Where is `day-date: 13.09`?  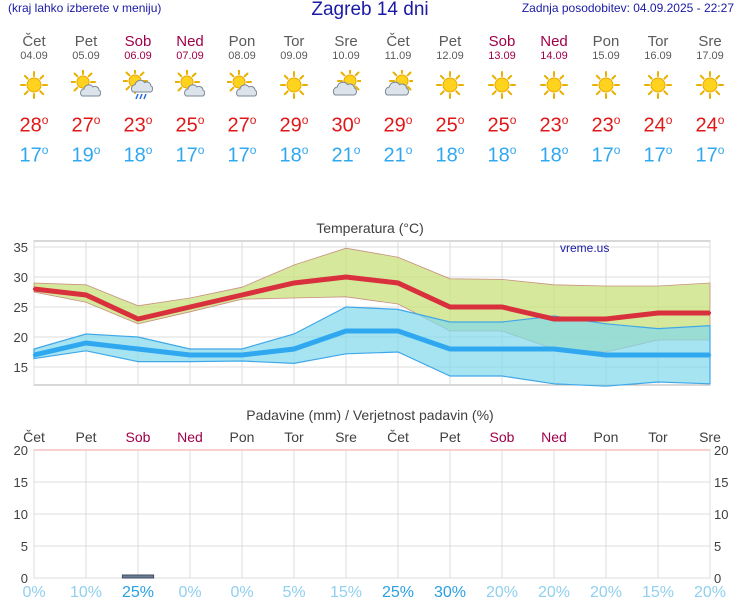 day-date: 13.09 is located at coordinates (502, 56).